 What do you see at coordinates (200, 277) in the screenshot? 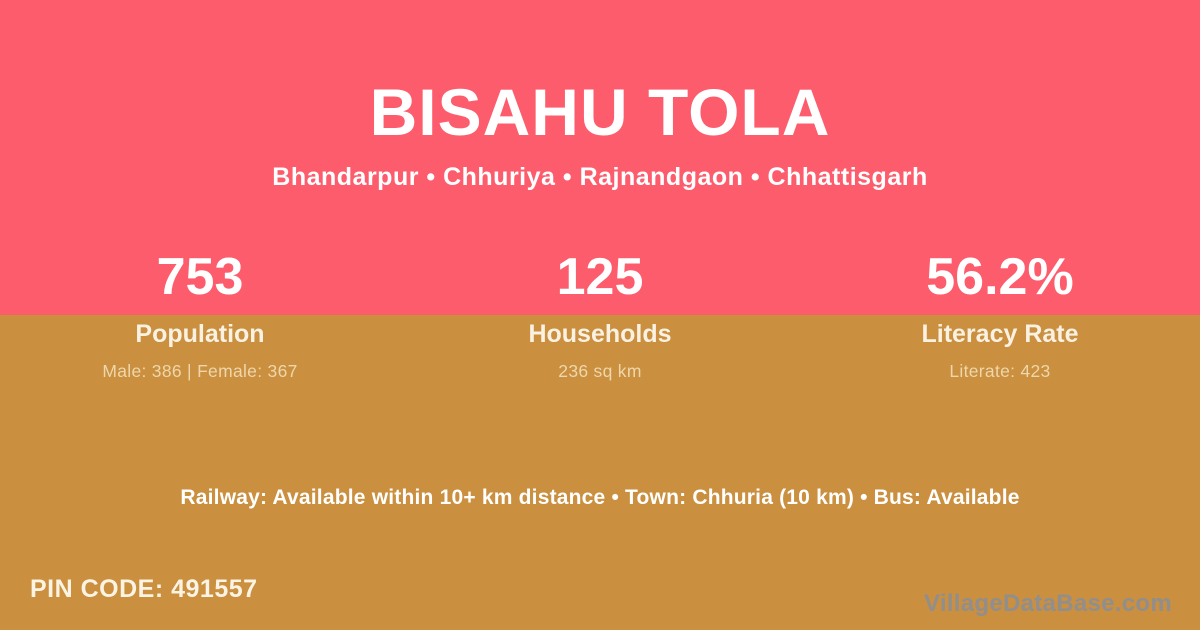
I see `population-value: 753` at bounding box center [200, 277].